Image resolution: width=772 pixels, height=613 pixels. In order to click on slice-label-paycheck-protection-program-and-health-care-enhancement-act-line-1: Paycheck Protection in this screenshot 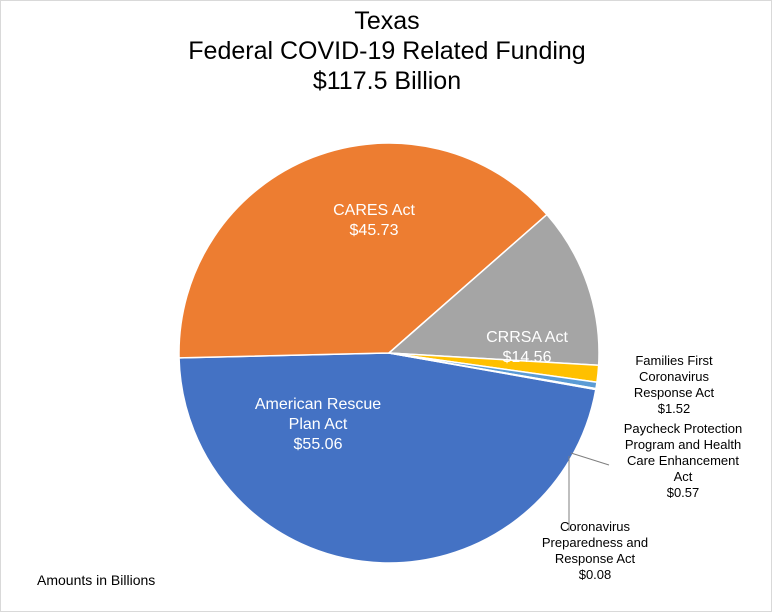, I will do `click(683, 428)`.